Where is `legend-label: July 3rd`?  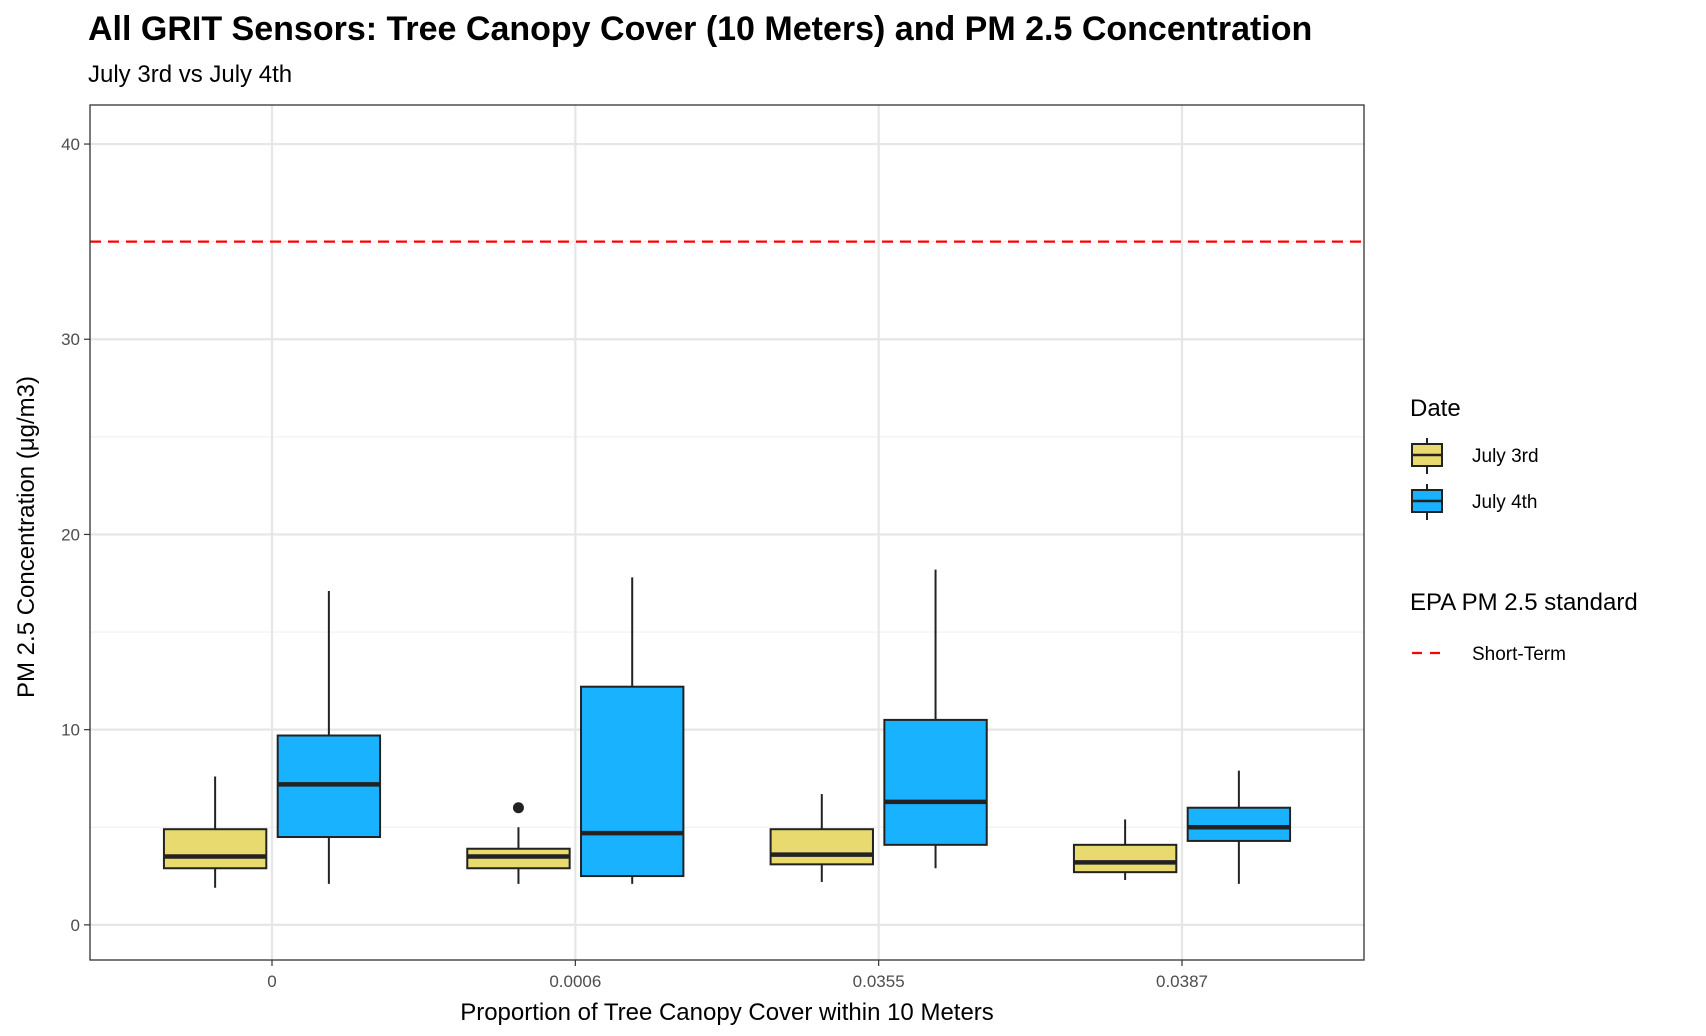 legend-label: July 3rd is located at coordinates (1505, 456).